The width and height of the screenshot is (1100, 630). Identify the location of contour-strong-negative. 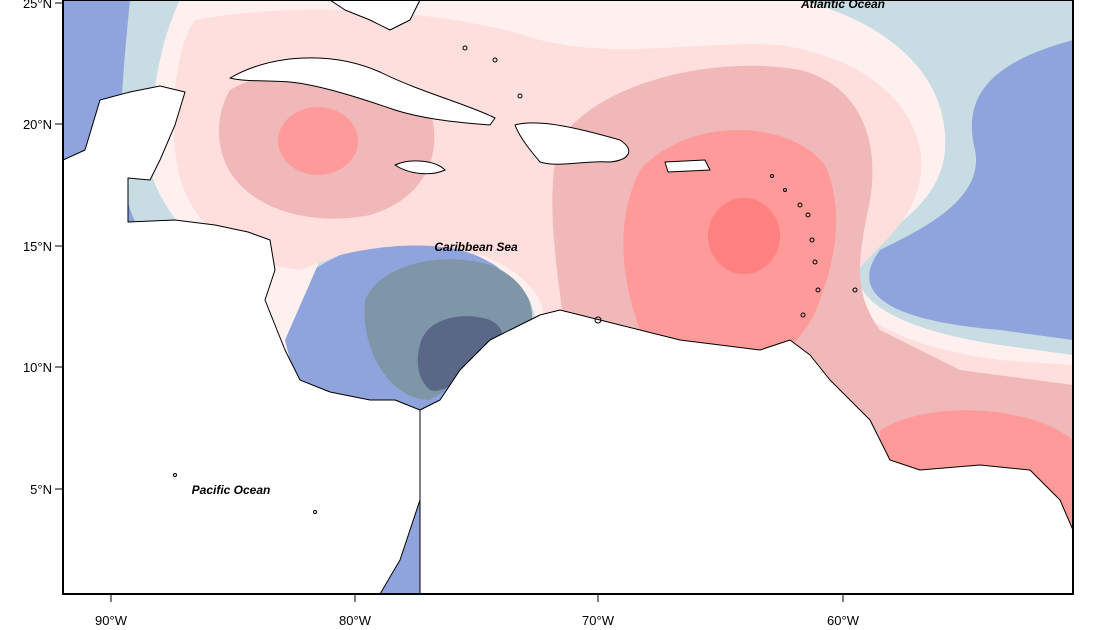
(460, 353).